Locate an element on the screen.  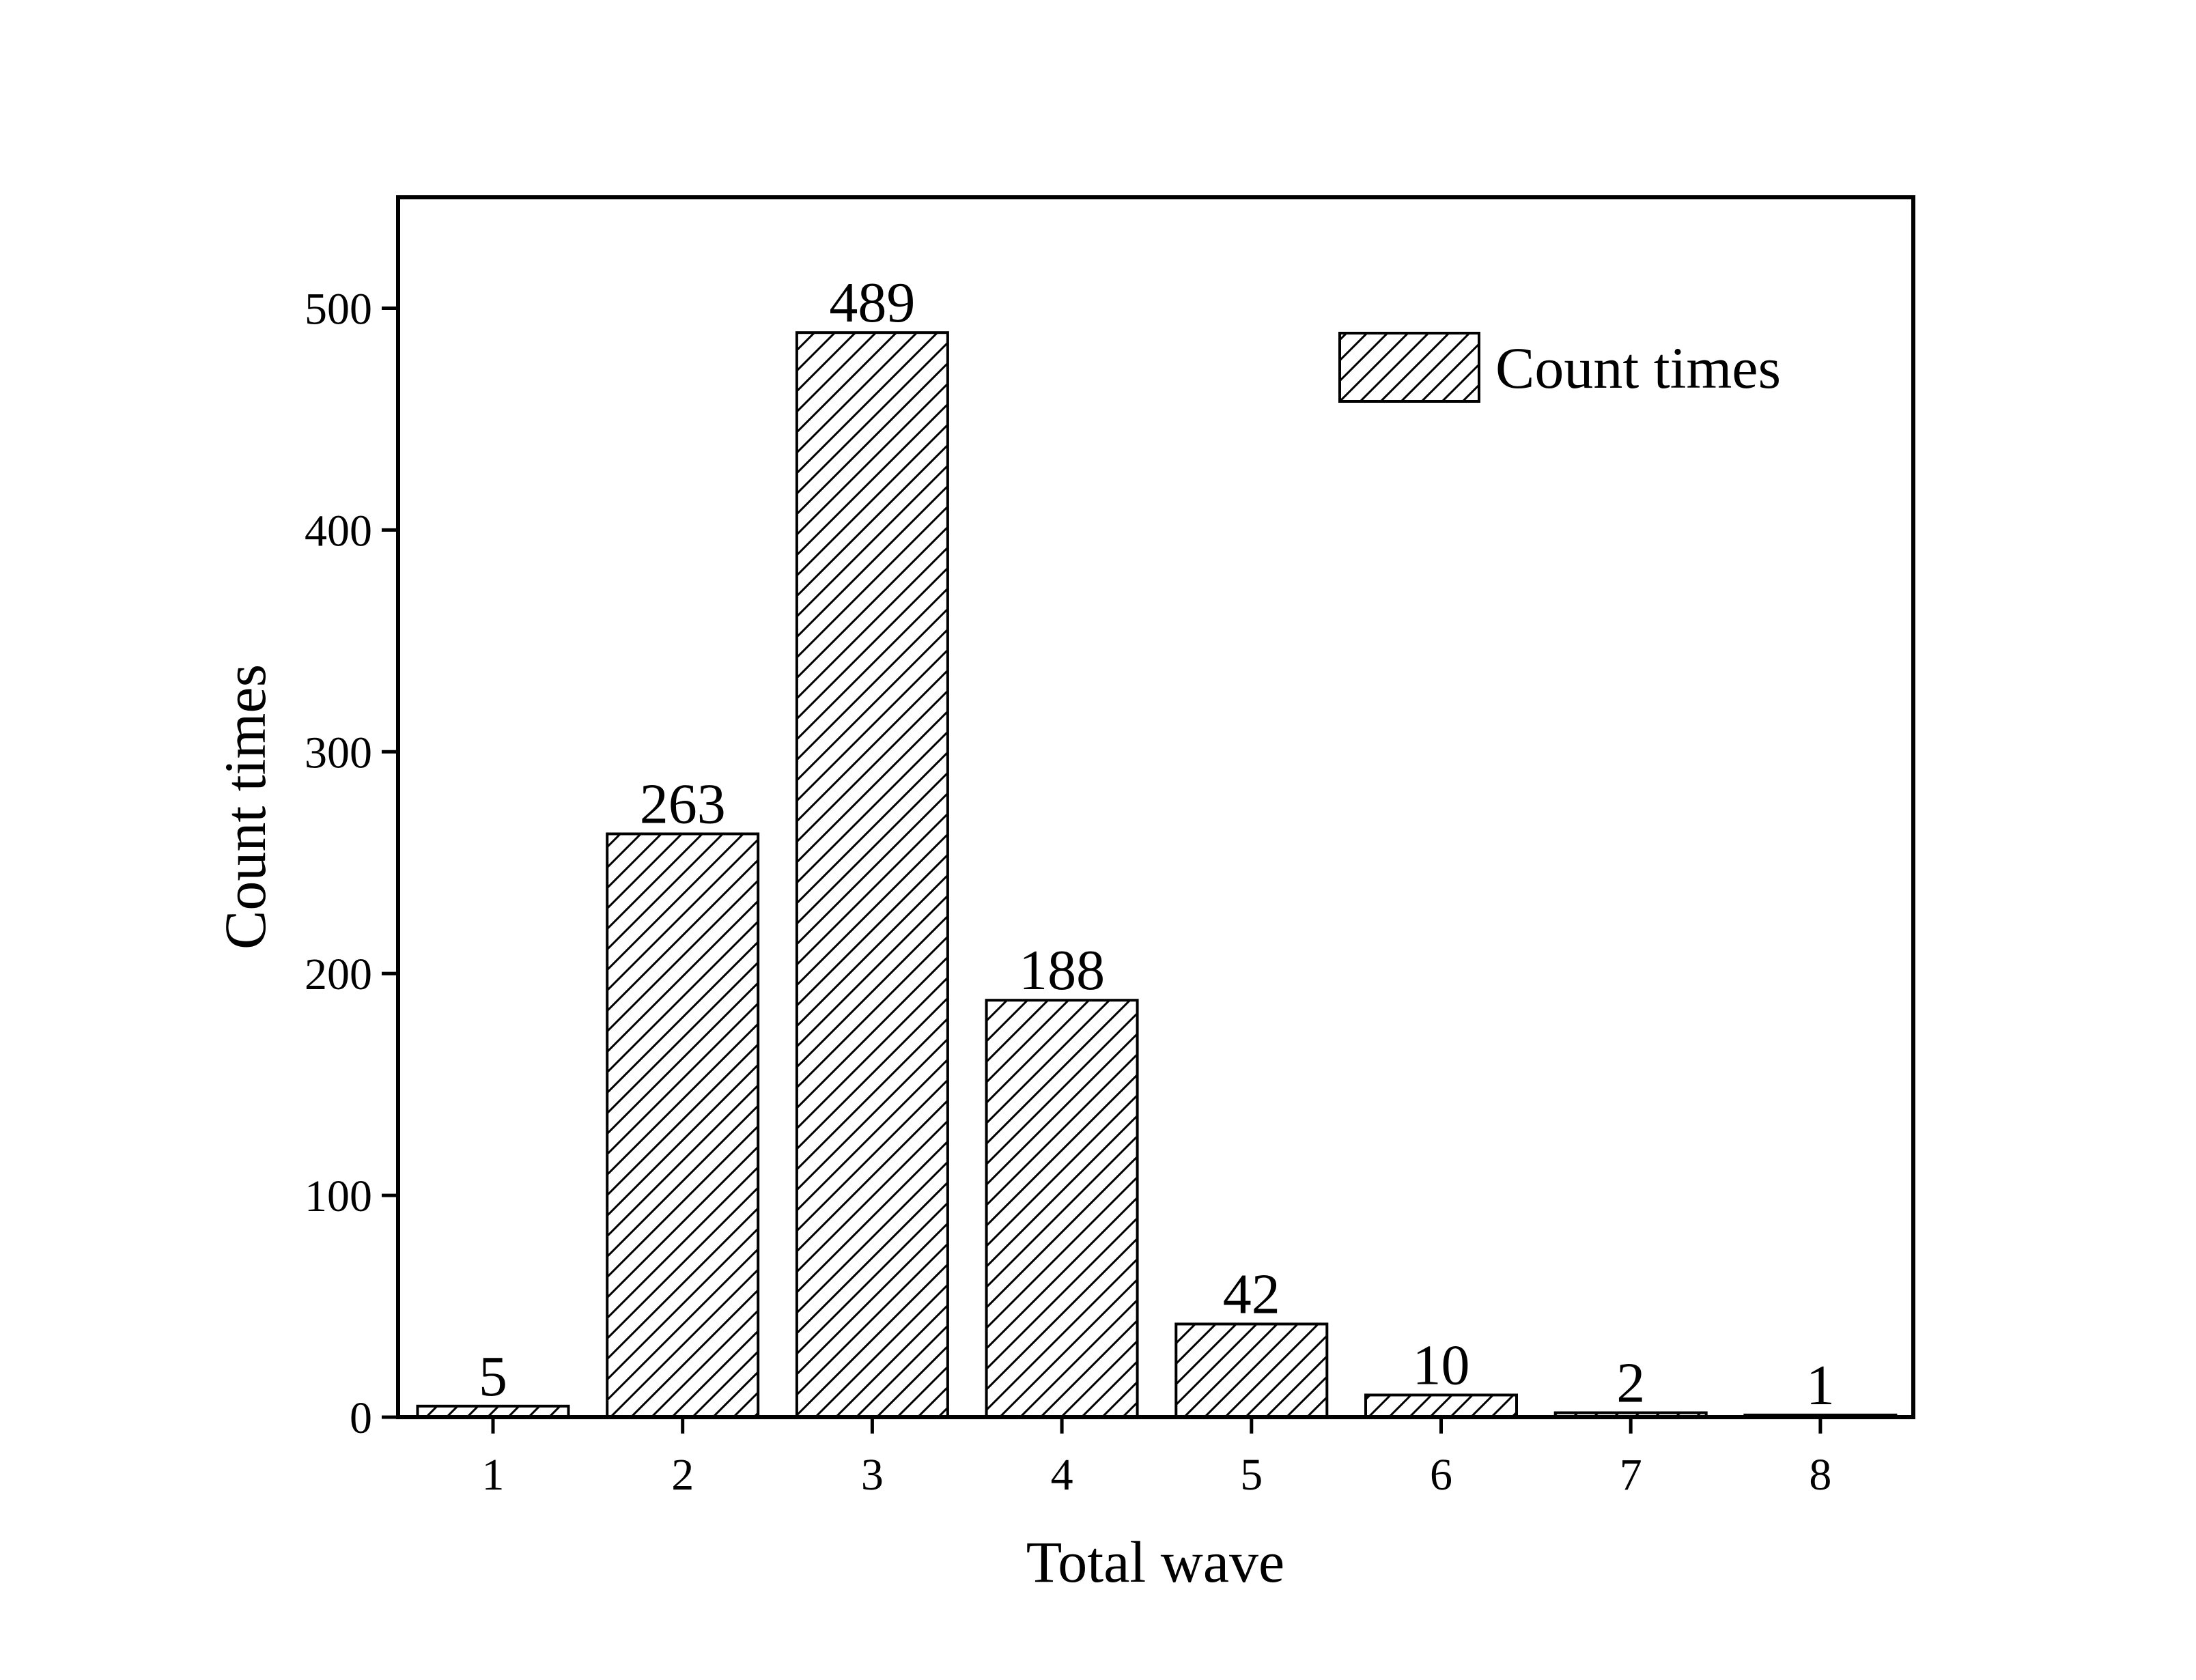
legend: Count times is located at coordinates (1560, 367).